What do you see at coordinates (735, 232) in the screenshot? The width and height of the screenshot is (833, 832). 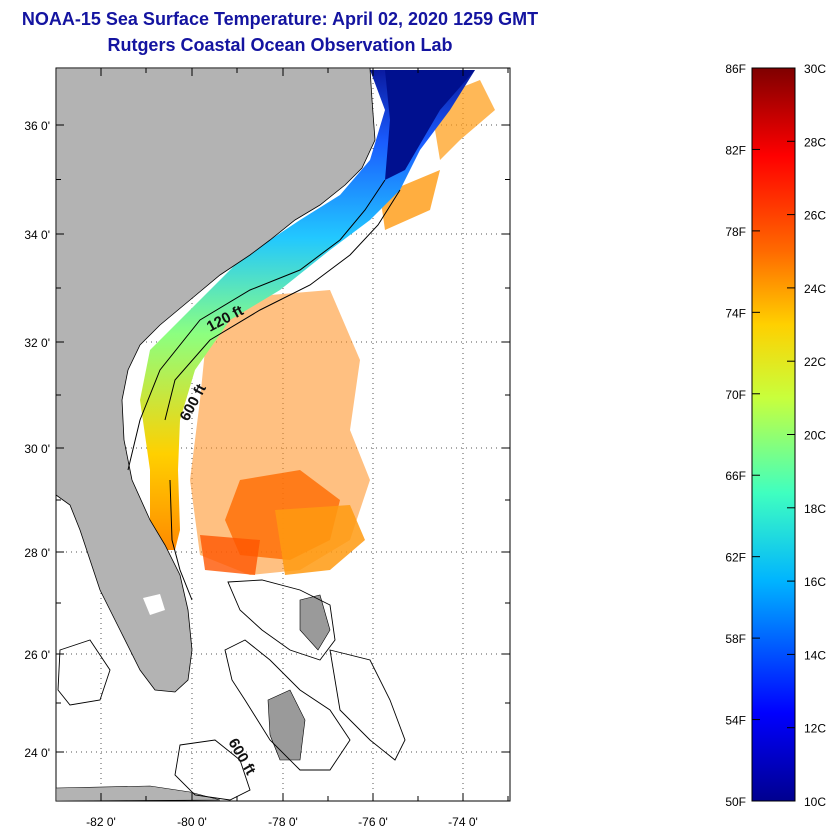 I see `colorbar-f-label: 78F` at bounding box center [735, 232].